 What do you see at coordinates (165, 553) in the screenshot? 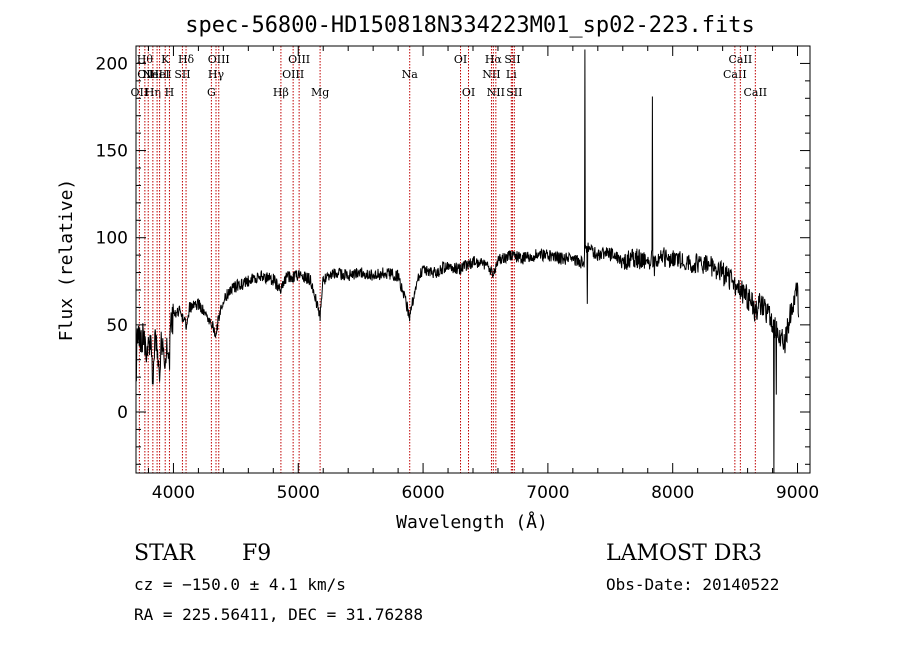
I see `object-class: STAR` at bounding box center [165, 553].